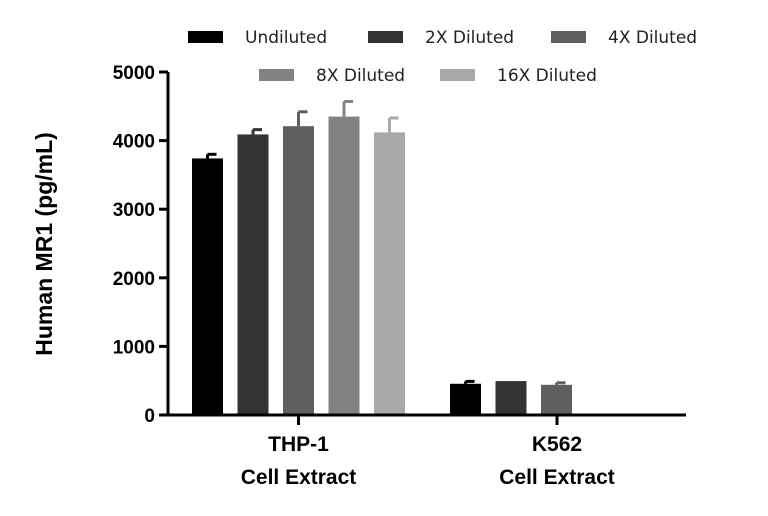 Image resolution: width=768 pixels, height=516 pixels. I want to click on x-tick-label: THP-1, so click(298, 444).